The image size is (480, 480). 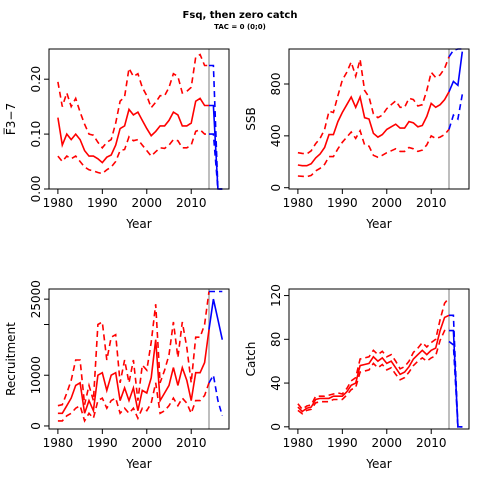 I want to click on panel-3-y-tick-label: 10000, so click(x=36, y=375).